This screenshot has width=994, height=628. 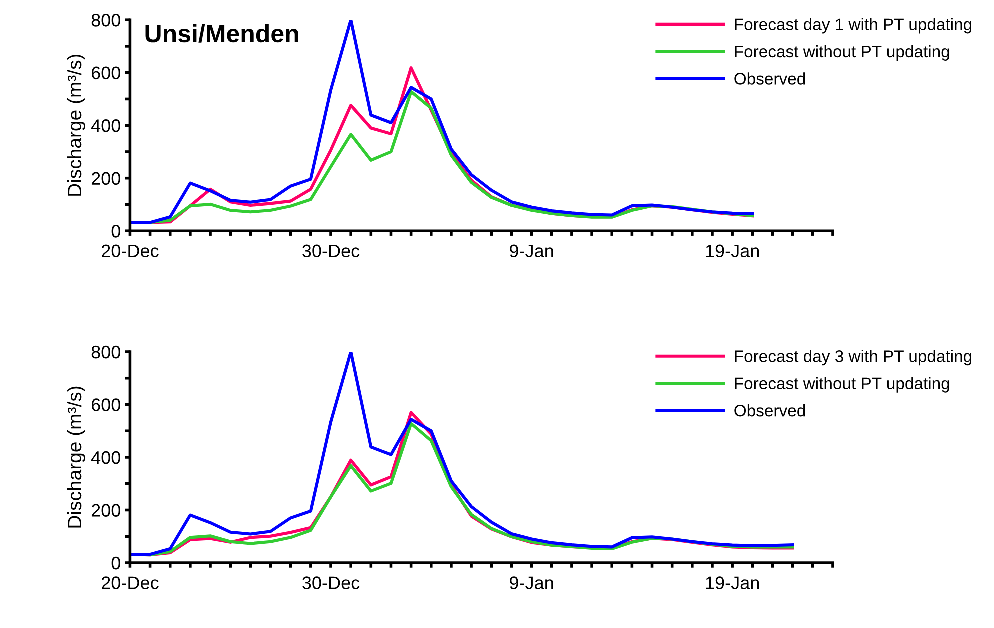 What do you see at coordinates (222, 33) in the screenshot?
I see `chart-title: Unsi/Menden` at bounding box center [222, 33].